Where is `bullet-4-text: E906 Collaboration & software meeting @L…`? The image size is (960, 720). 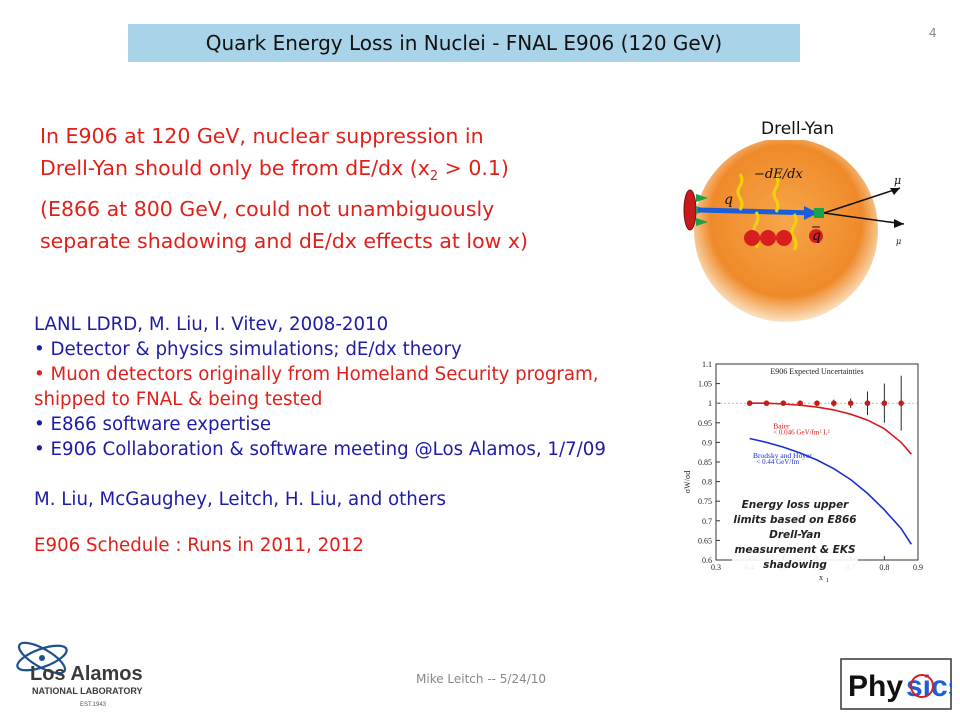 bullet-4-text: E906 Collaboration & software meeting @L… is located at coordinates (328, 449).